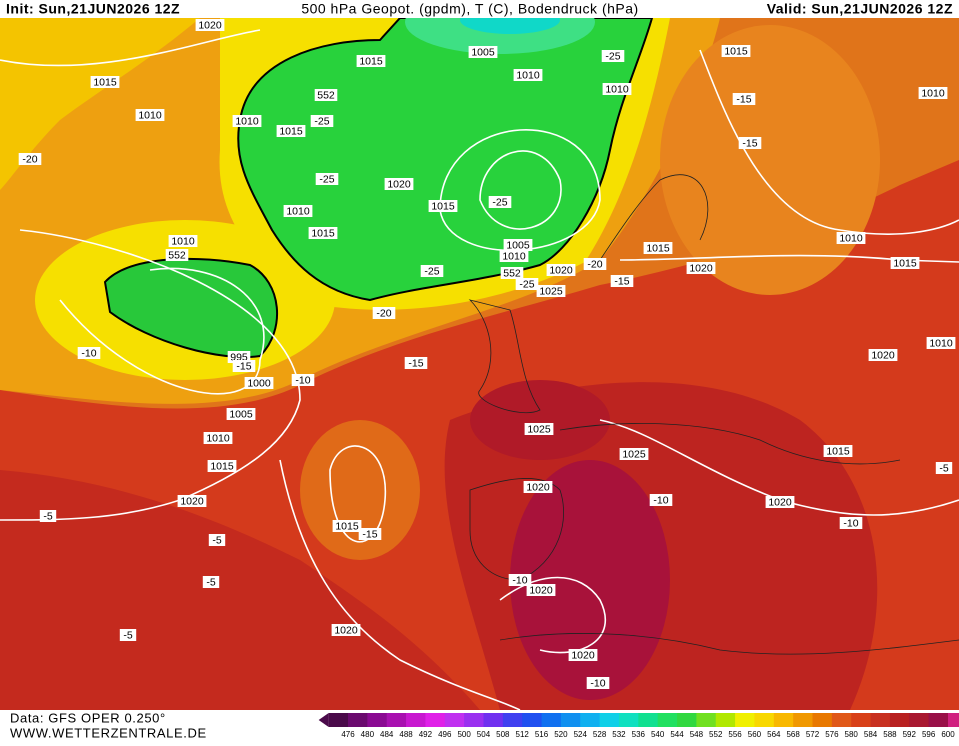  I want to click on map-label: 1005, so click(241, 414).